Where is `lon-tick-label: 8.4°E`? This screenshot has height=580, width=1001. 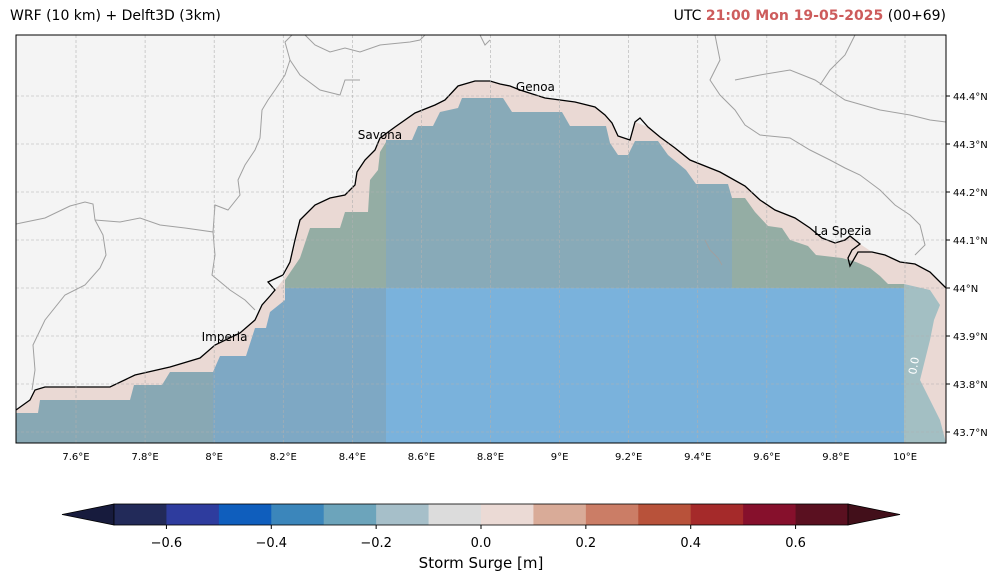 lon-tick-label: 8.4°E is located at coordinates (352, 457).